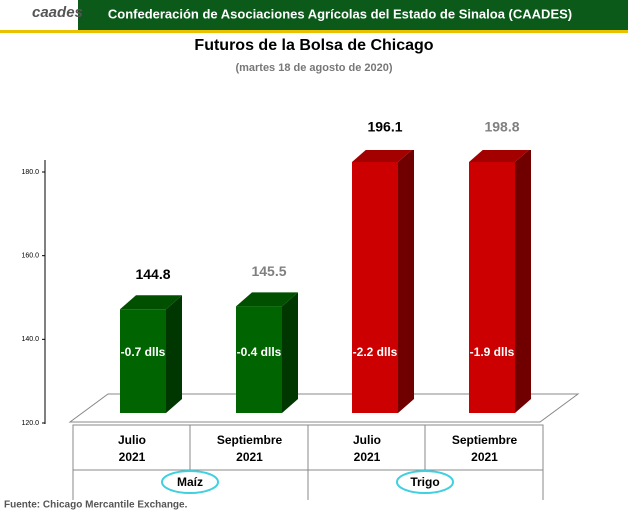 The width and height of the screenshot is (628, 517). I want to click on logo: caades, so click(57, 12).